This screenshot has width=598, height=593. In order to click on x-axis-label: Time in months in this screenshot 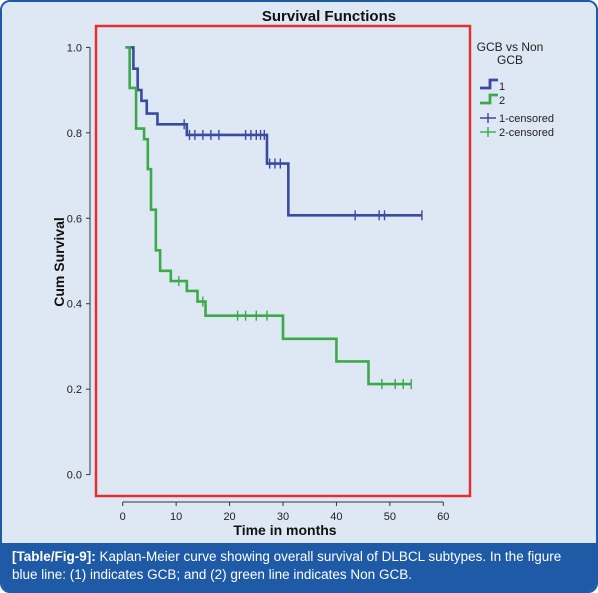, I will do `click(284, 530)`.